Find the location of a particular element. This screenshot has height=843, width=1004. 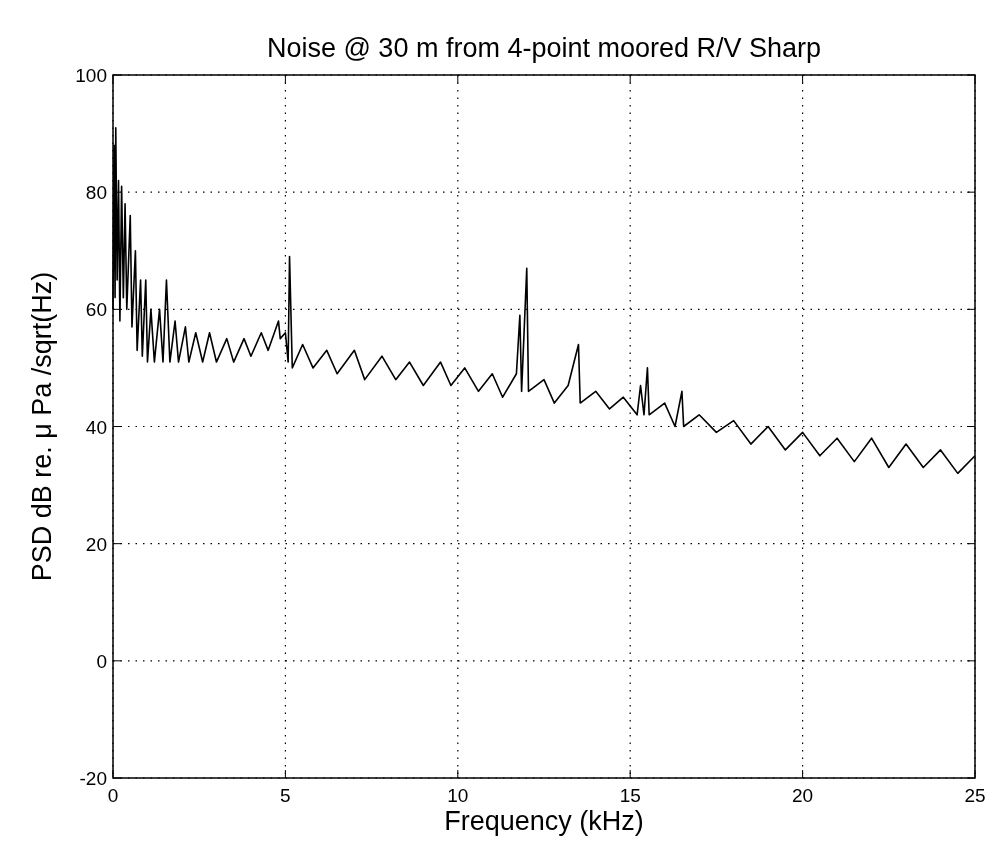

x-tick-label: 20 is located at coordinates (803, 795).